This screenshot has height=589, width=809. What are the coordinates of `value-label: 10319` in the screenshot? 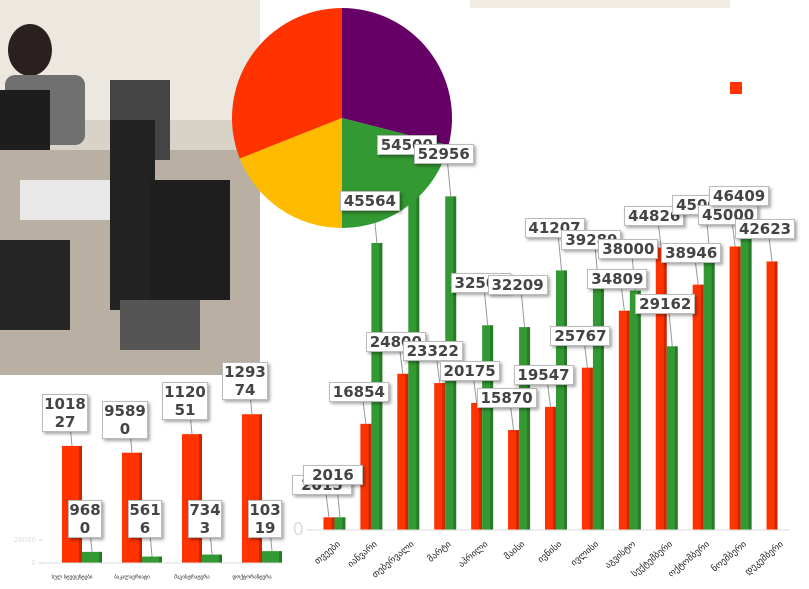 It's located at (265, 519).